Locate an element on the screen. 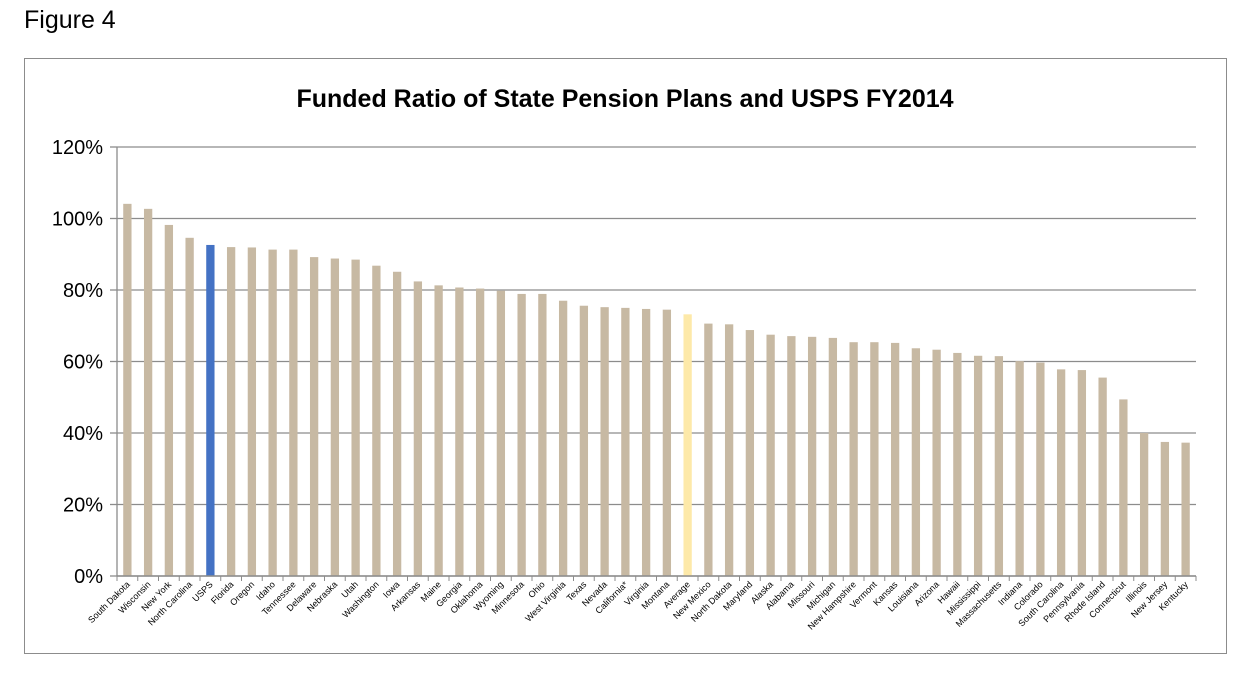  bar-rhode-island is located at coordinates (1102, 476).